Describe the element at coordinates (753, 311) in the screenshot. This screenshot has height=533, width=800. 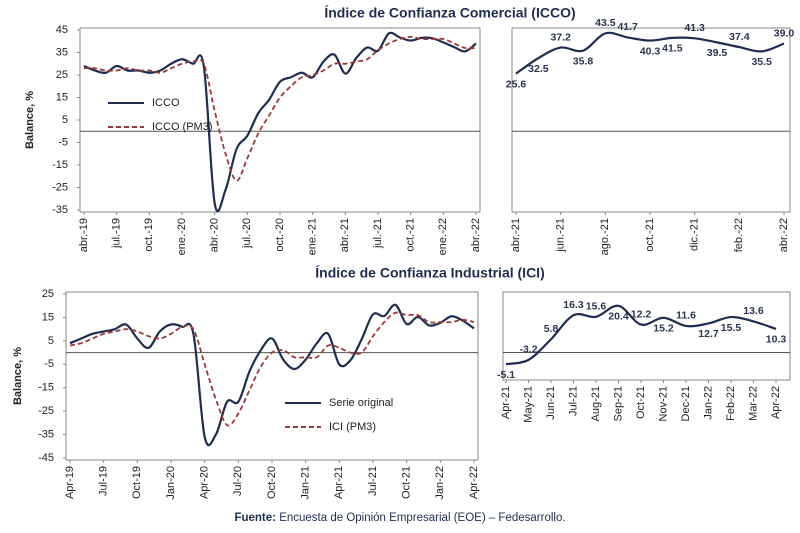
I see `data-label: 13.6` at that location.